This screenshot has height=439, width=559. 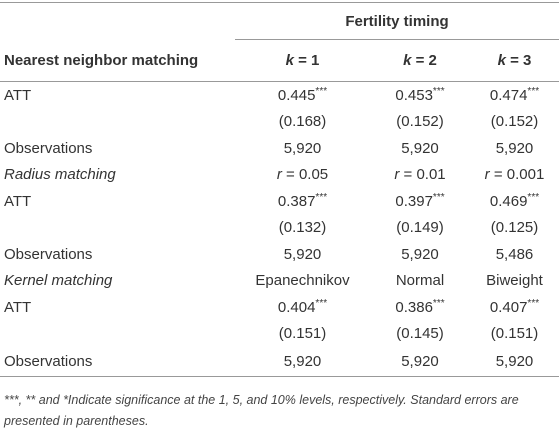 I want to click on cell-text: = 0.05, so click(x=307, y=175).